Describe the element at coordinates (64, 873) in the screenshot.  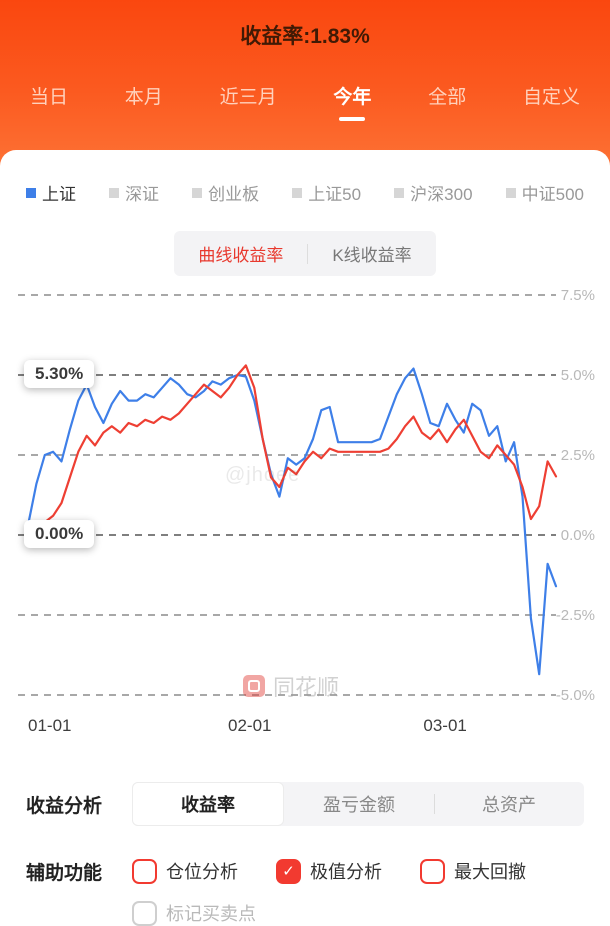
I see `aux-section-label: 辅助功能` at that location.